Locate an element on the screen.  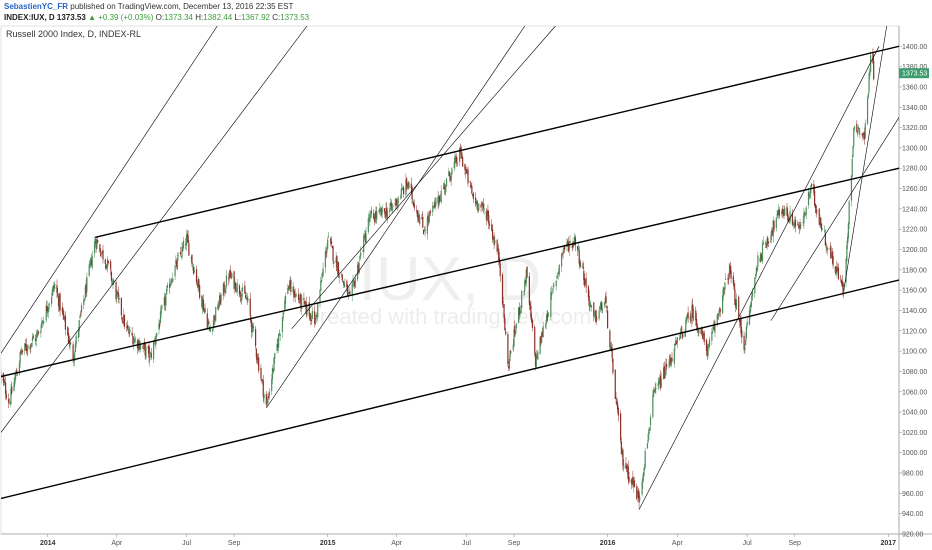
price-tick-label: 920.00 is located at coordinates (913, 535).